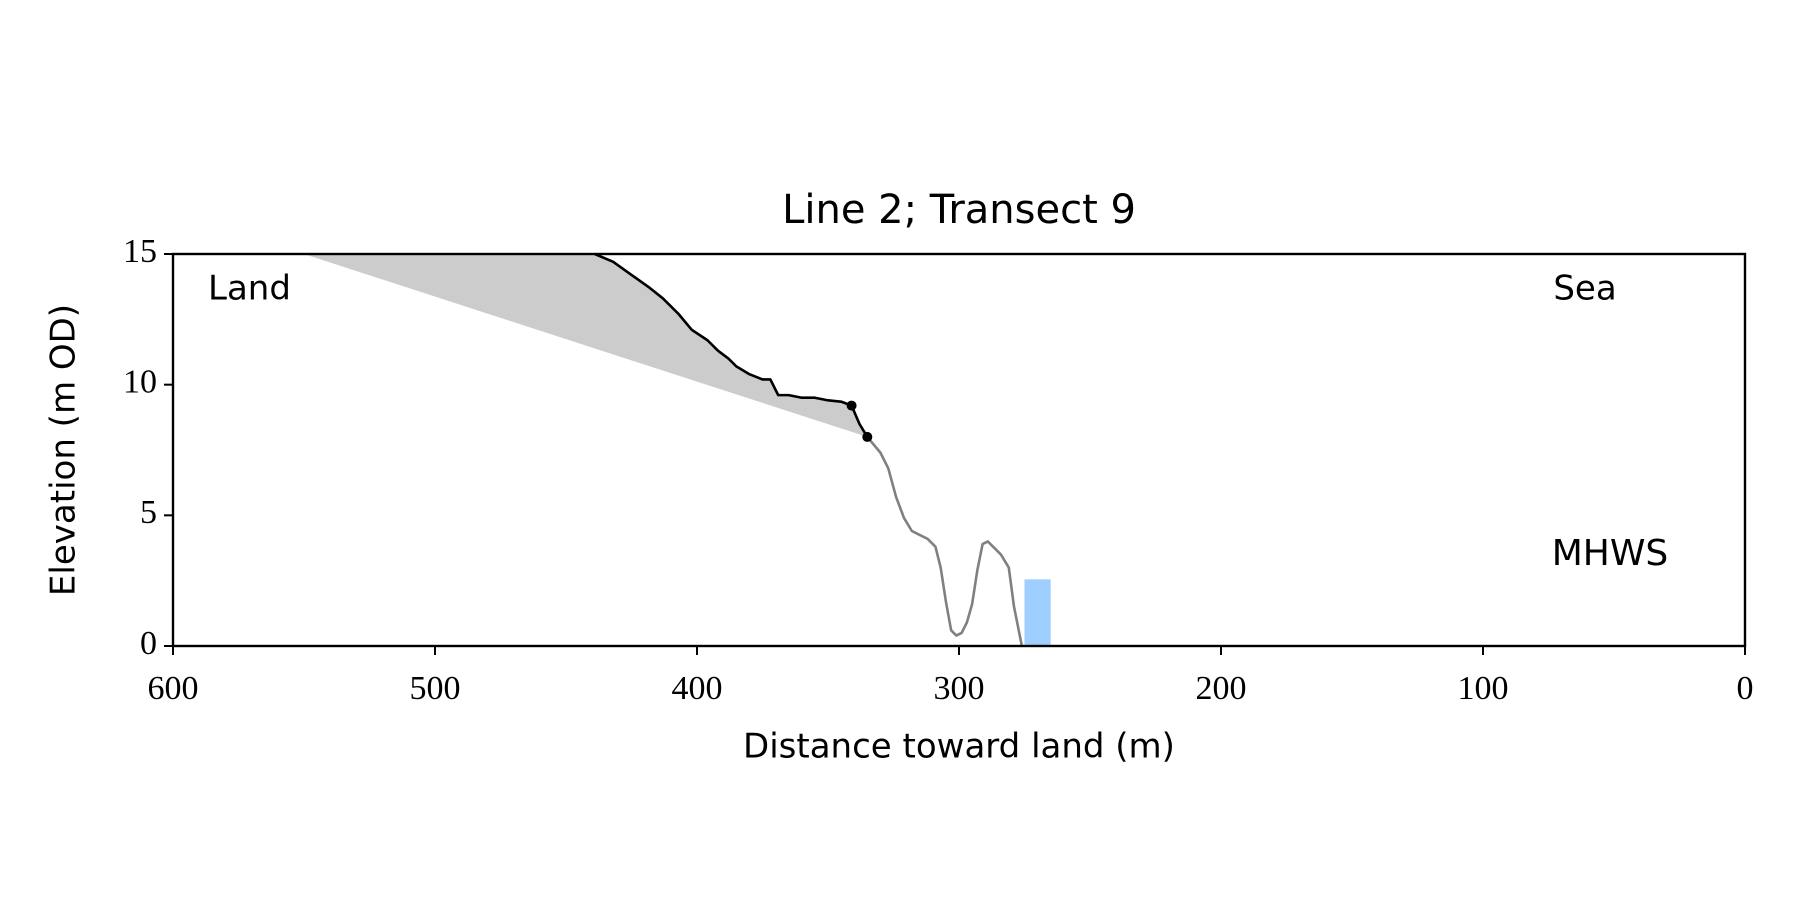  What do you see at coordinates (148, 643) in the screenshot?
I see `y-tick-label: 0` at bounding box center [148, 643].